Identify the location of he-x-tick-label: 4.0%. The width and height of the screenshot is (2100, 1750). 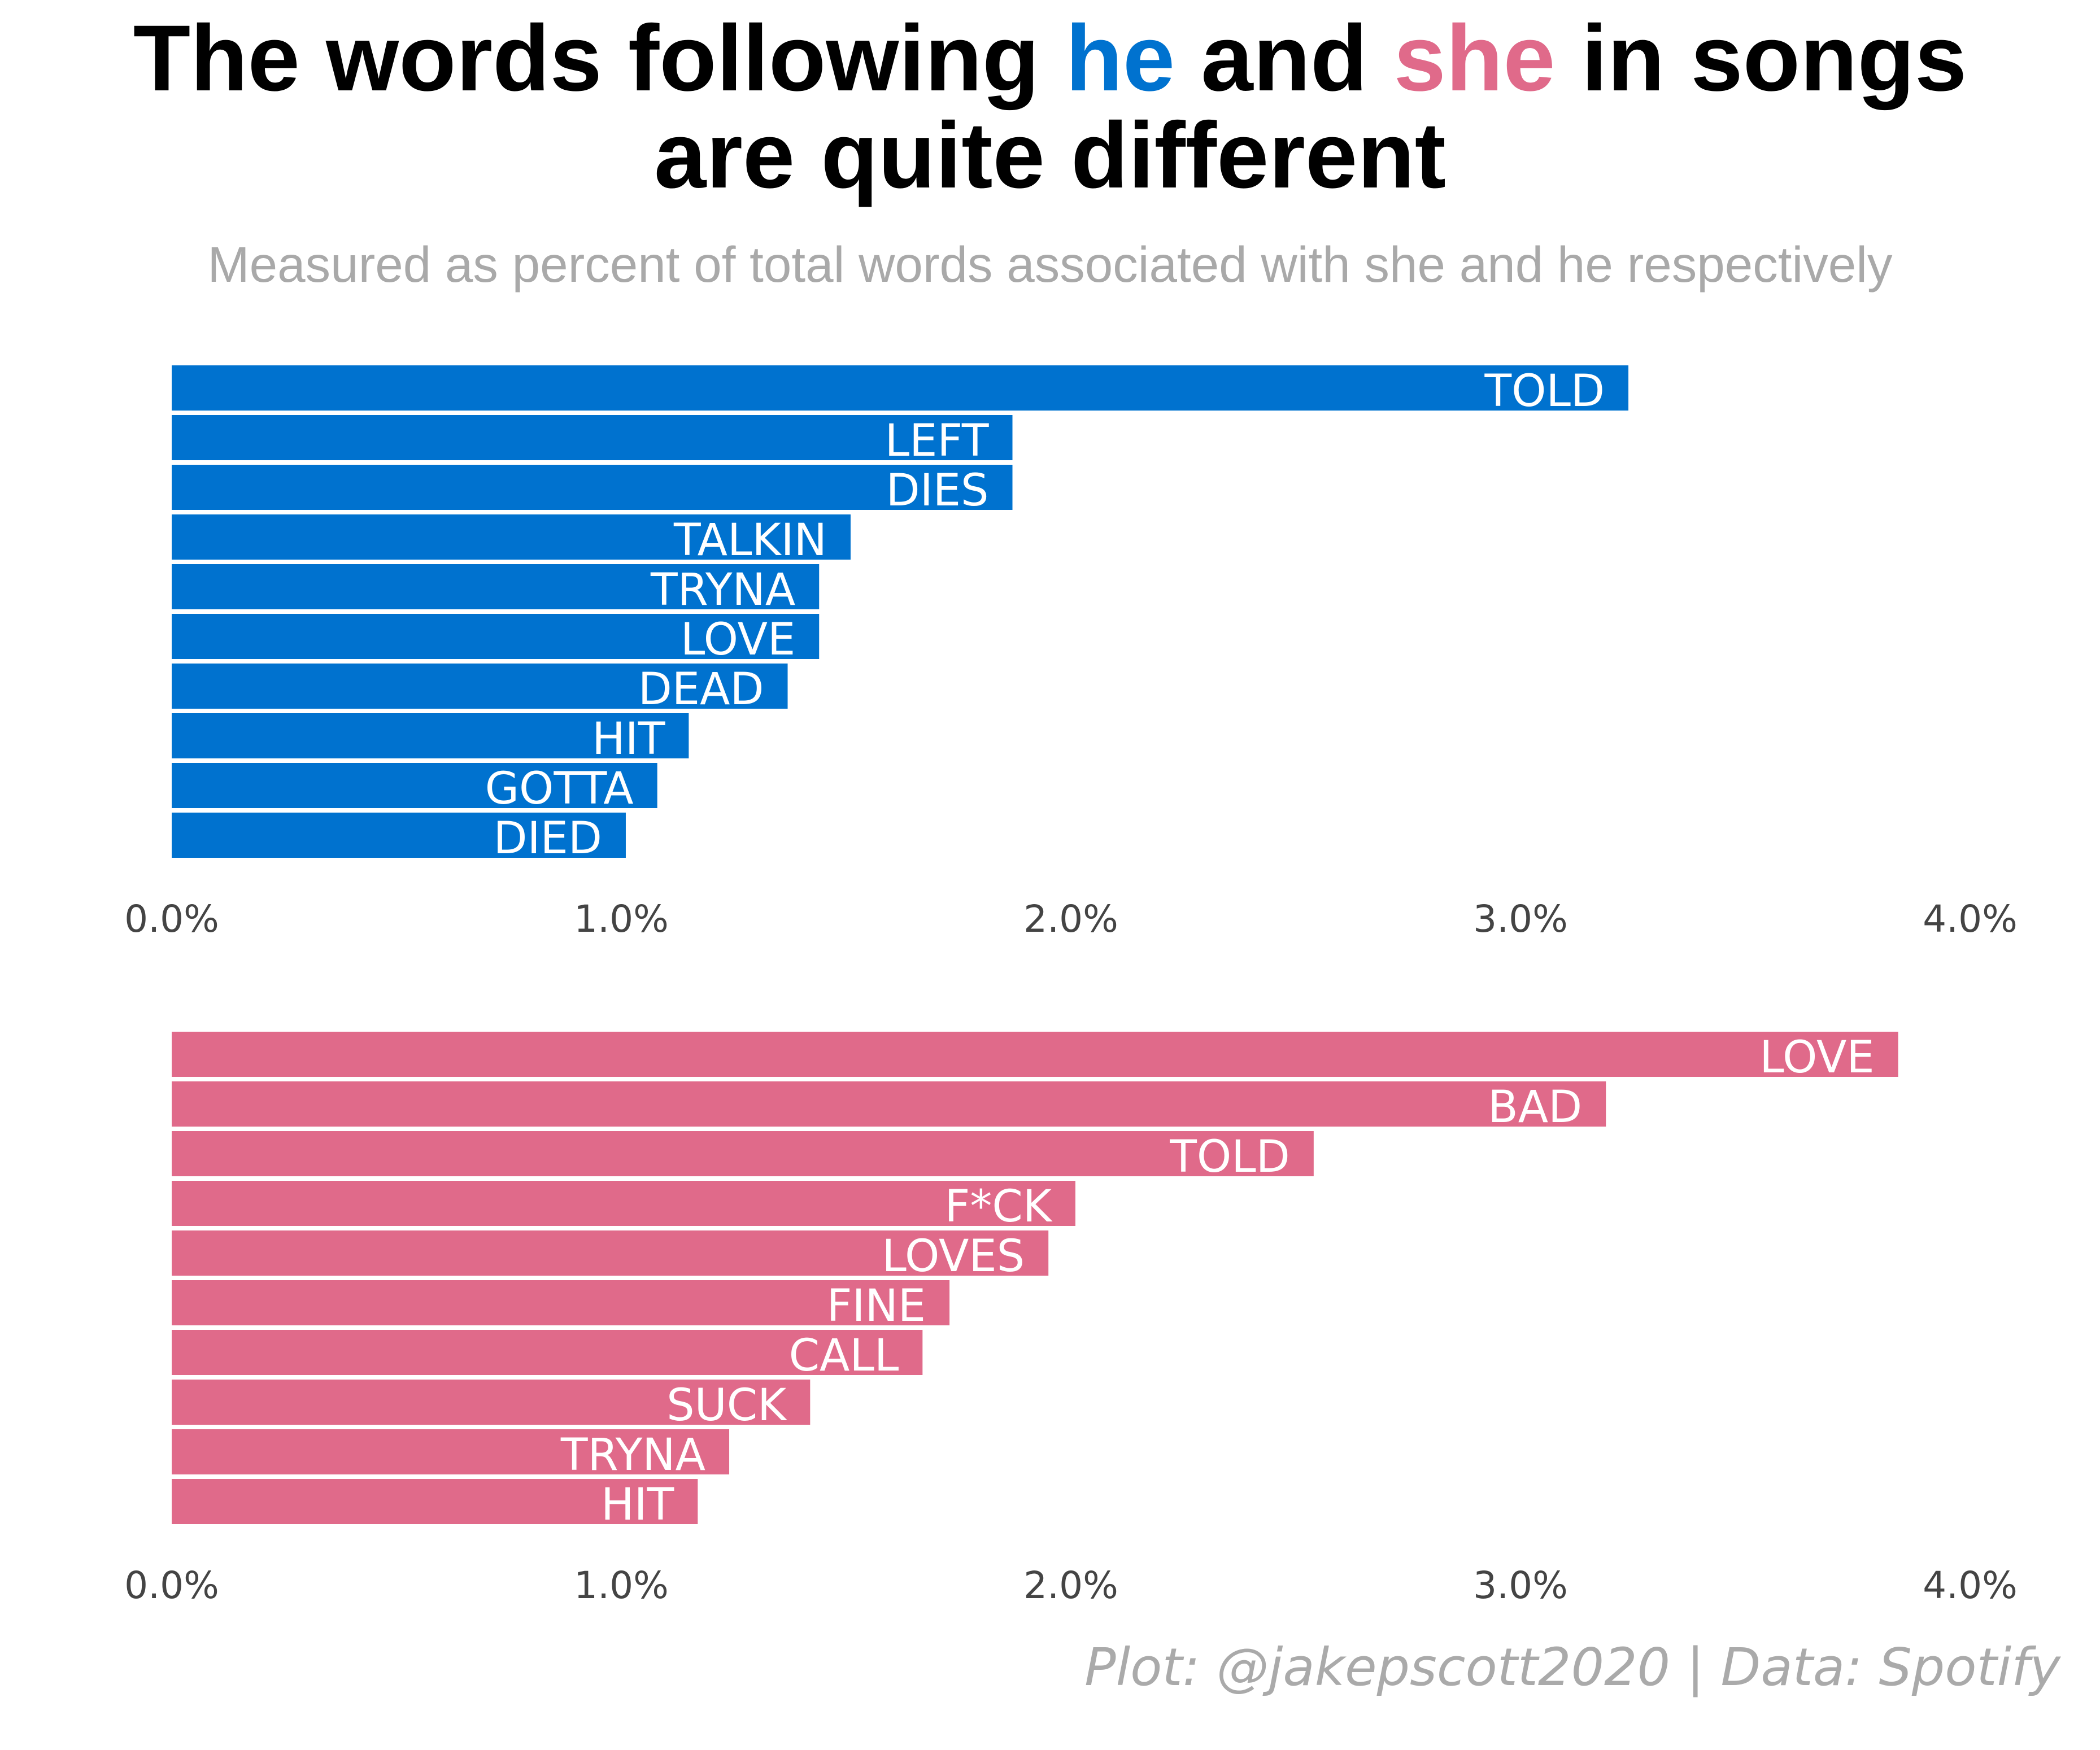
(1971, 919).